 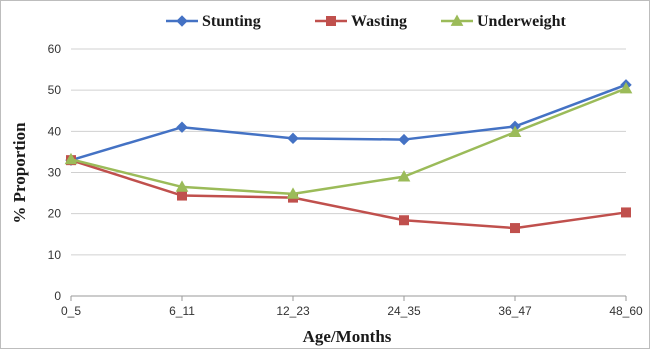 I want to click on y-tick-label-10: 10, so click(x=55, y=255).